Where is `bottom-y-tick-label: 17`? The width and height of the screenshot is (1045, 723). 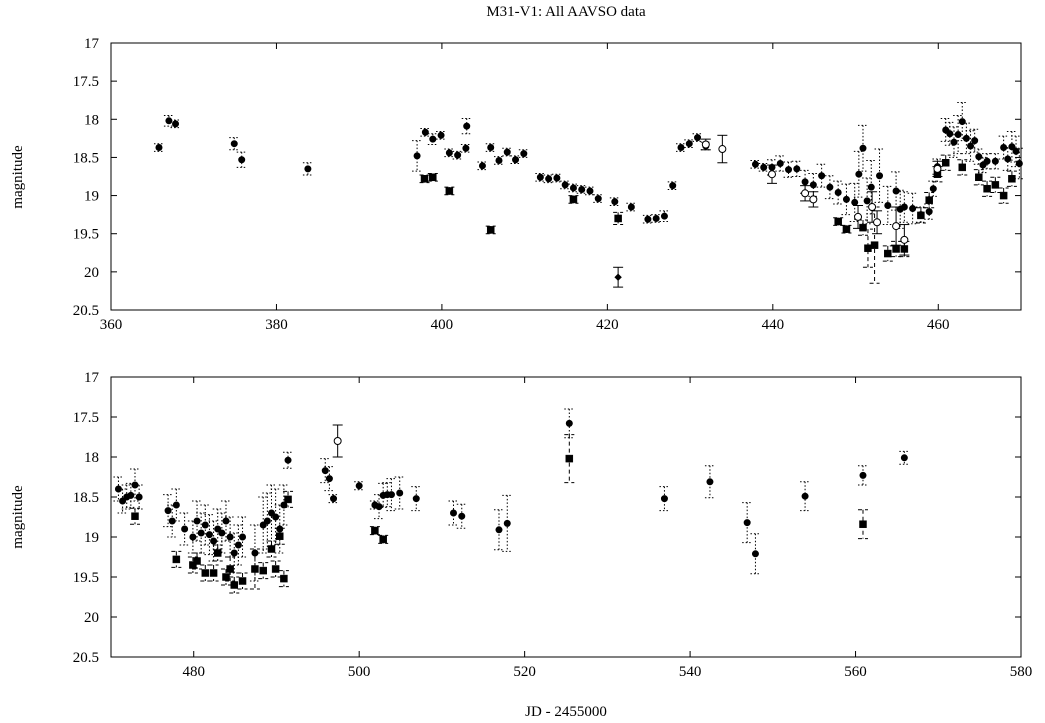 bottom-y-tick-label: 17 is located at coordinates (92, 378).